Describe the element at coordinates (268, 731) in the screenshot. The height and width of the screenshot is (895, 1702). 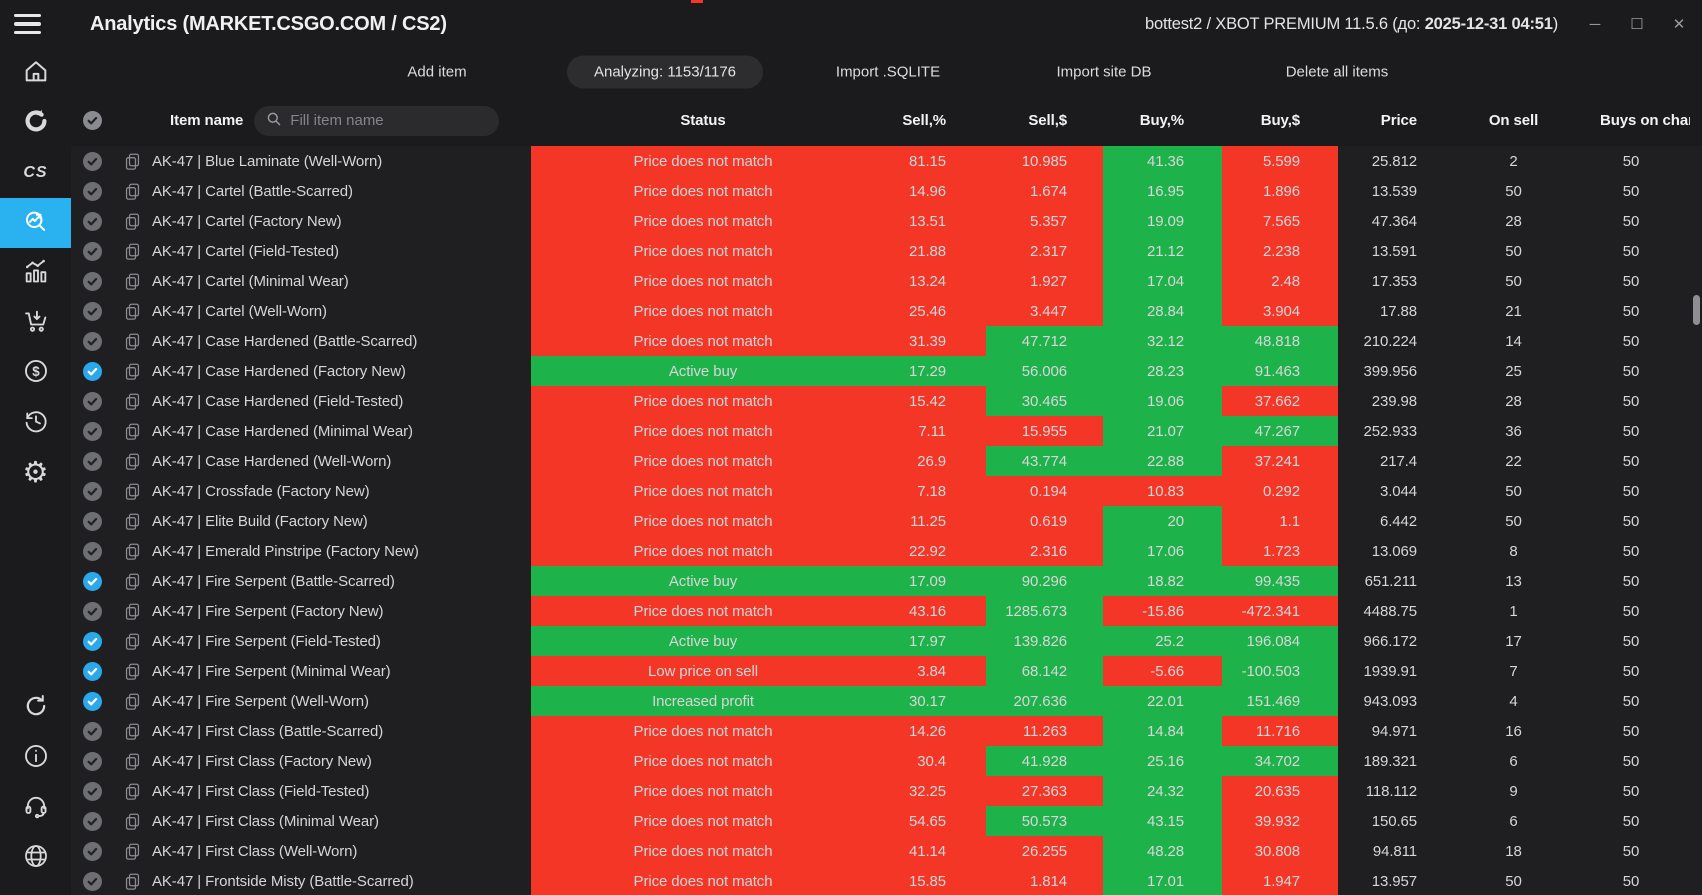
I see `item-name: AK-47 | First Class (Battle-Scarred)` at that location.